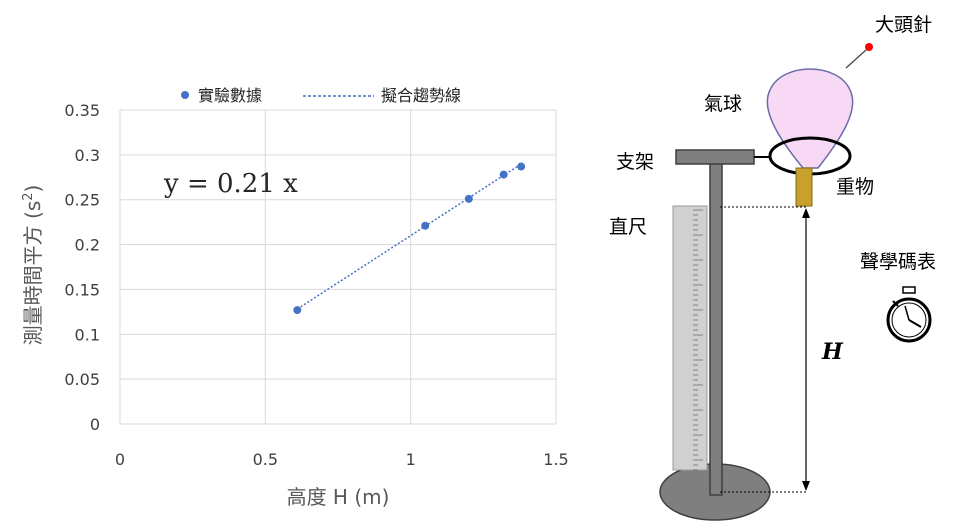 The image size is (958, 526). Describe the element at coordinates (806, 213) in the screenshot. I see `height-arrow-top` at that location.